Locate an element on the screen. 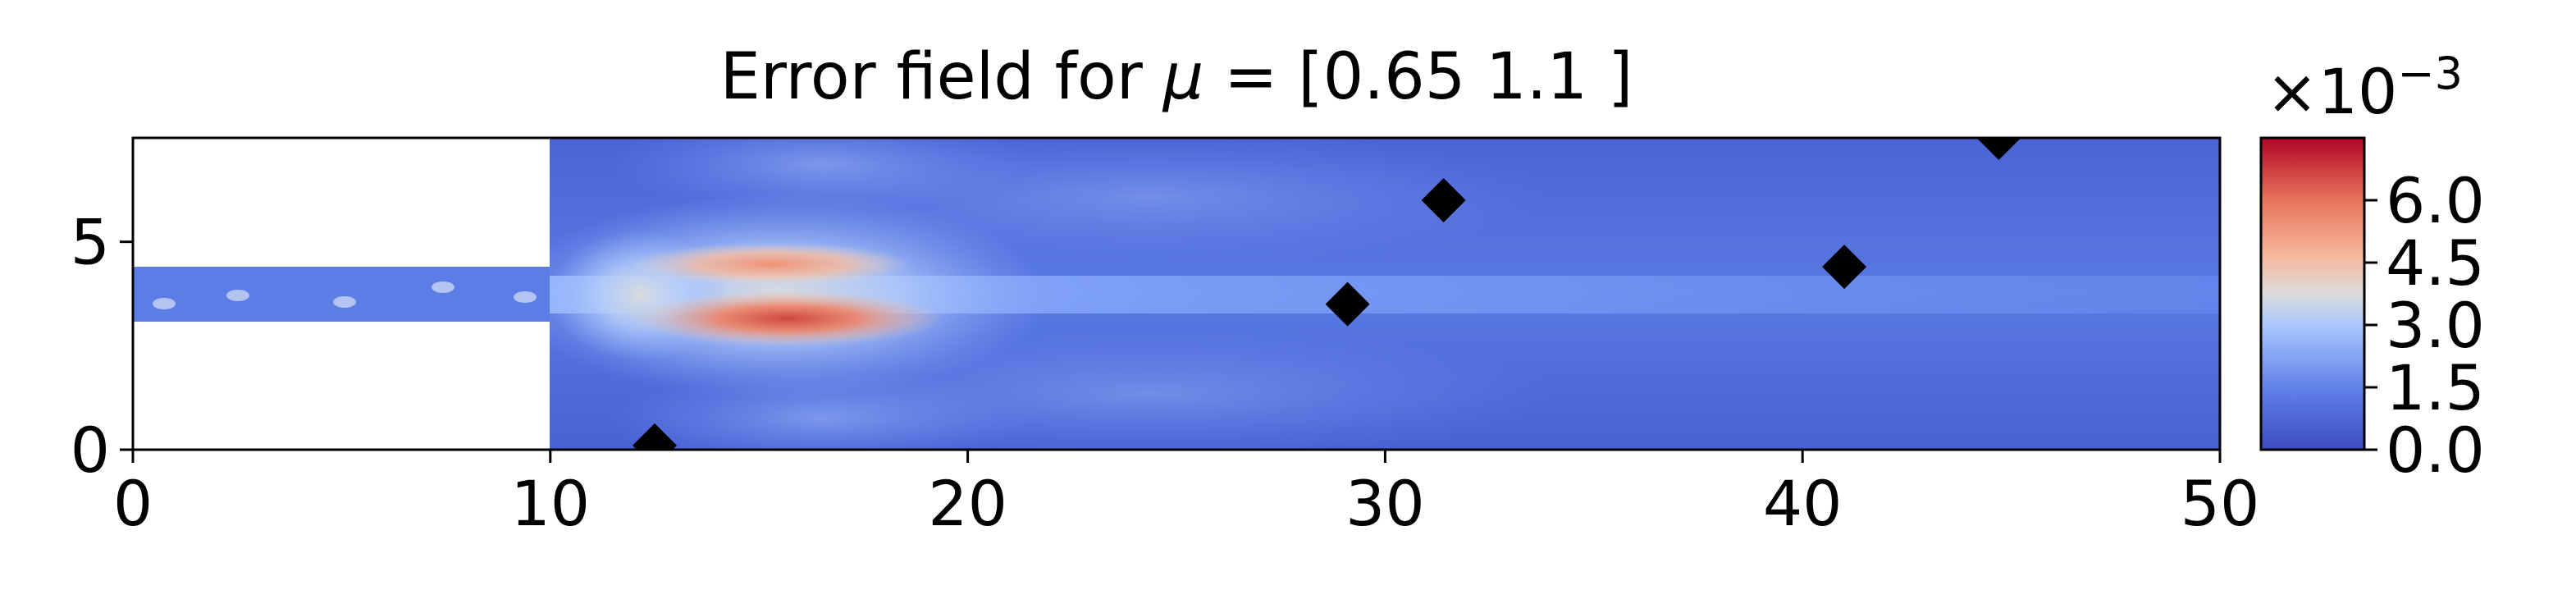 The image size is (2576, 613). x-tick-label: 30 is located at coordinates (1385, 504).